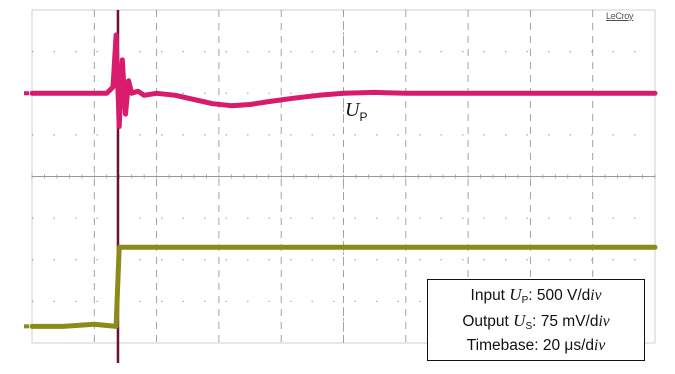  Describe the element at coordinates (600, 345) in the screenshot. I see `timebase-unit: iv` at that location.